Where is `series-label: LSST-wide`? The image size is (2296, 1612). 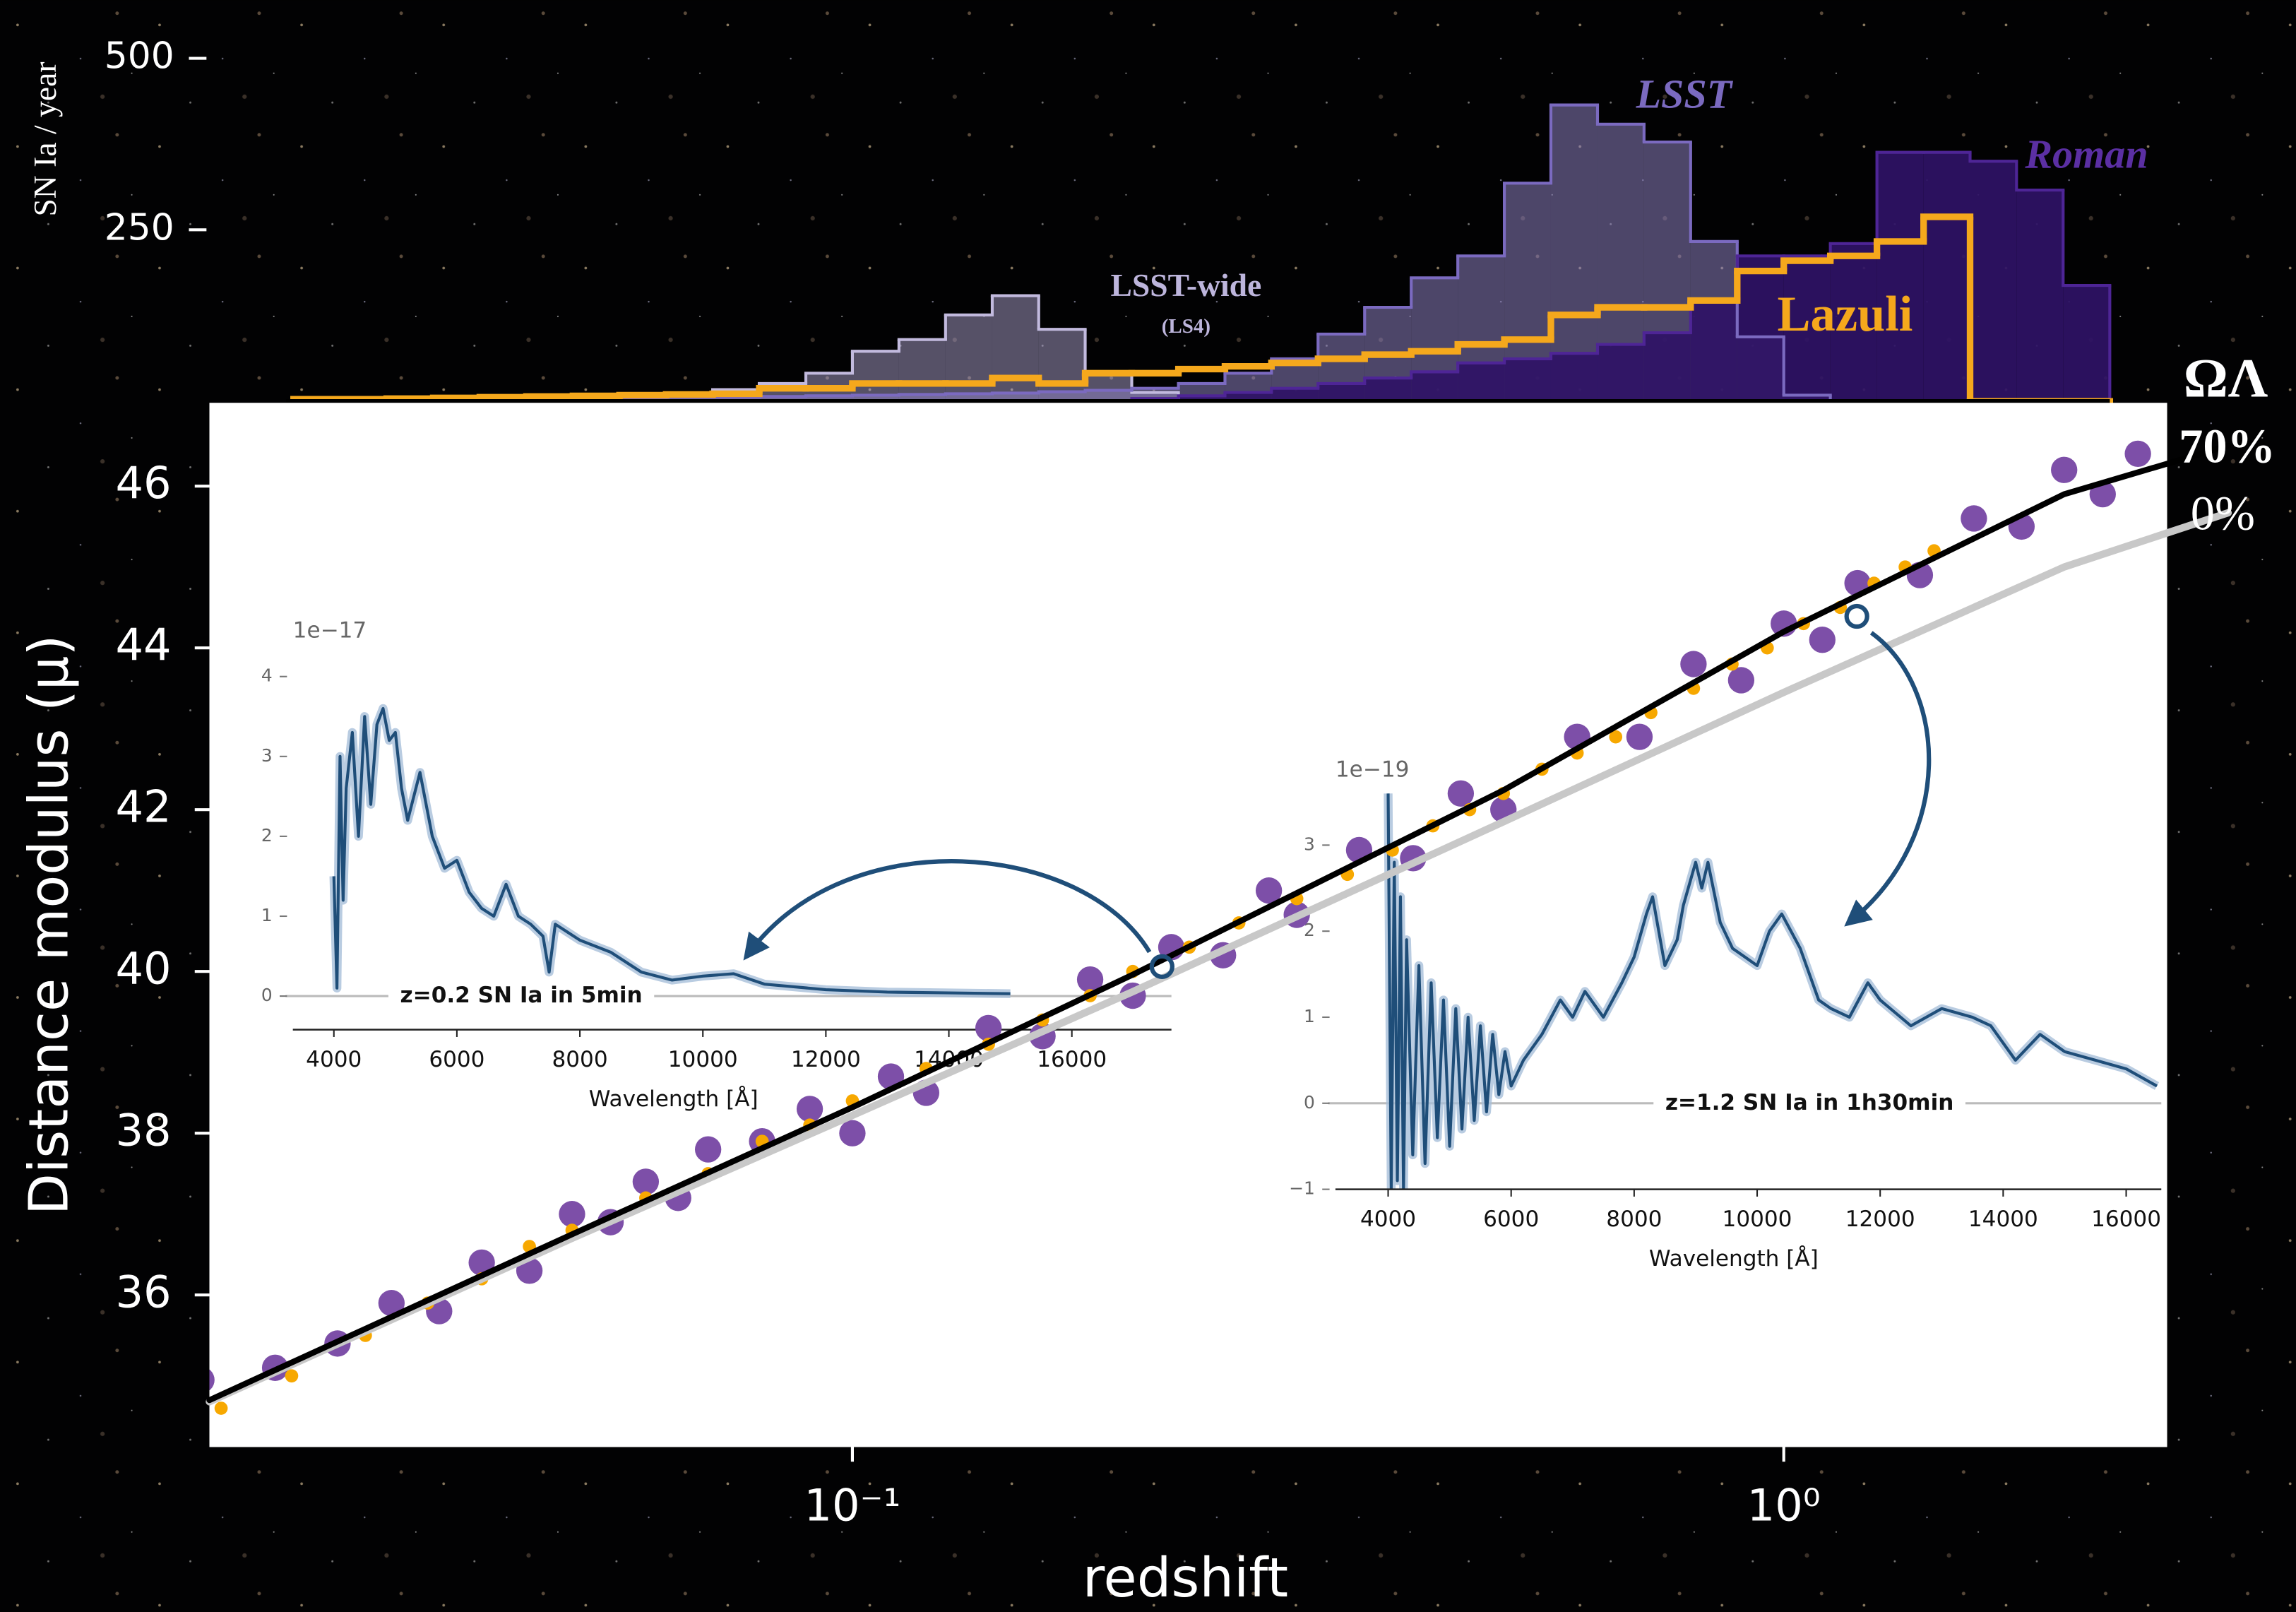 series-label: LSST-wide is located at coordinates (1186, 285).